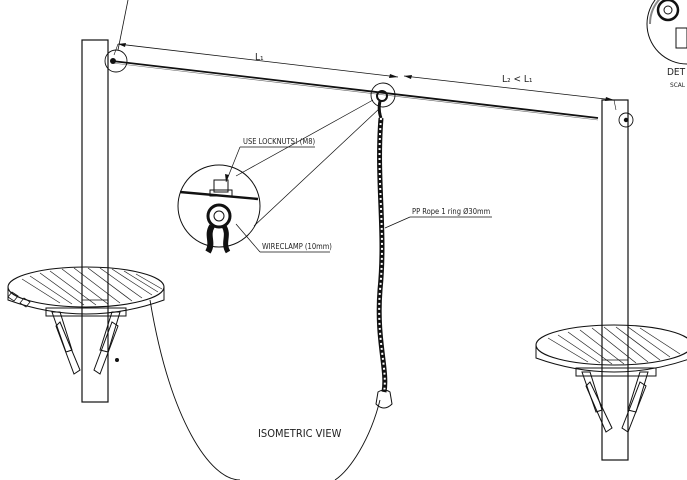 The image size is (687, 480). What do you see at coordinates (355, 90) in the screenshot?
I see `steel-cable` at bounding box center [355, 90].